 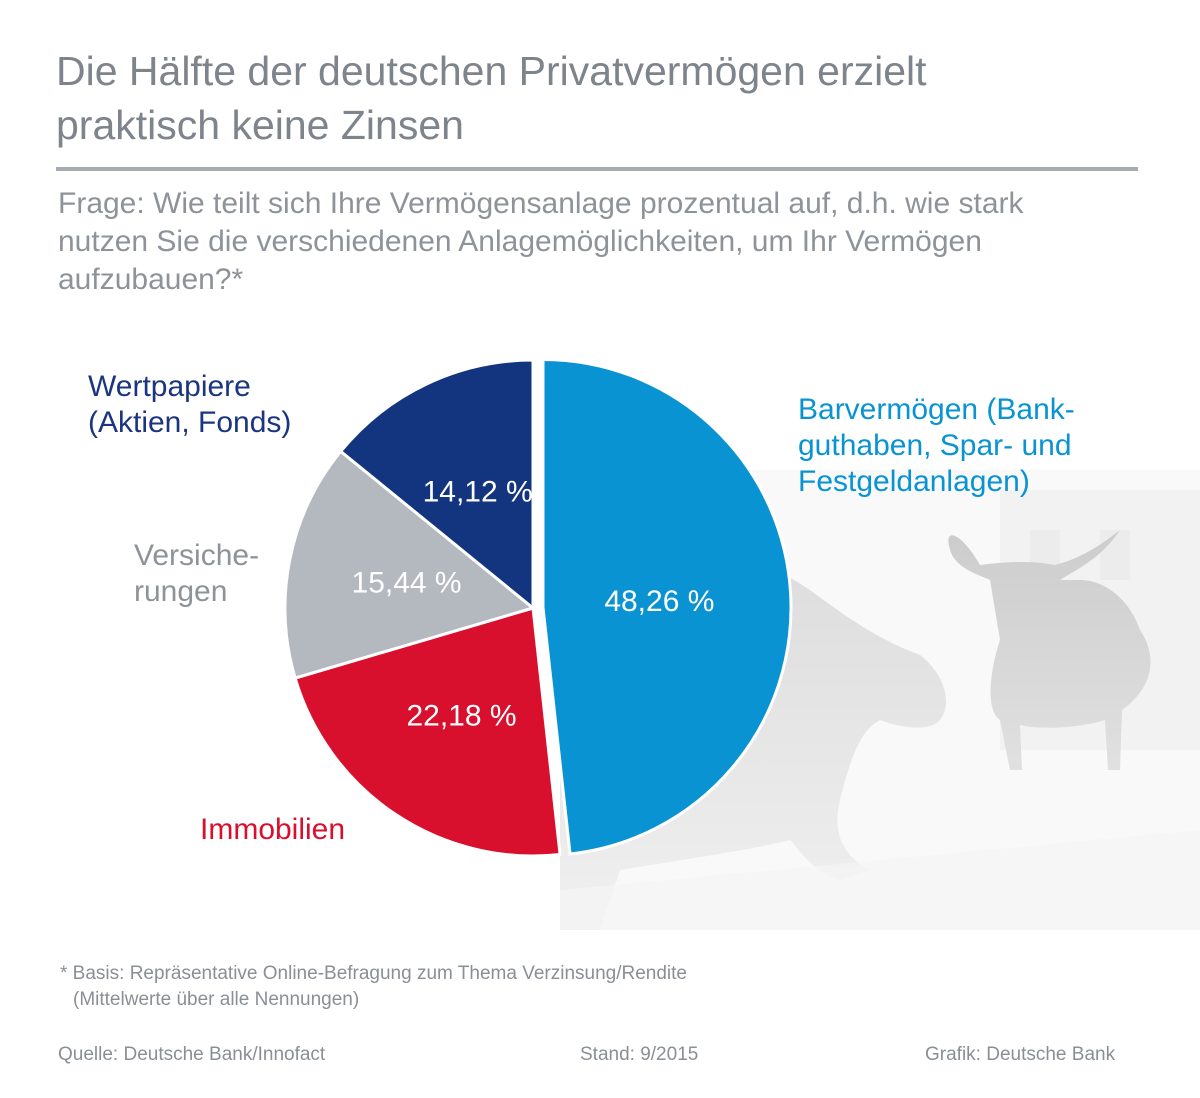 What do you see at coordinates (190, 422) in the screenshot?
I see `legend-wertpapiere-line-2: (Aktien, Fonds)` at bounding box center [190, 422].